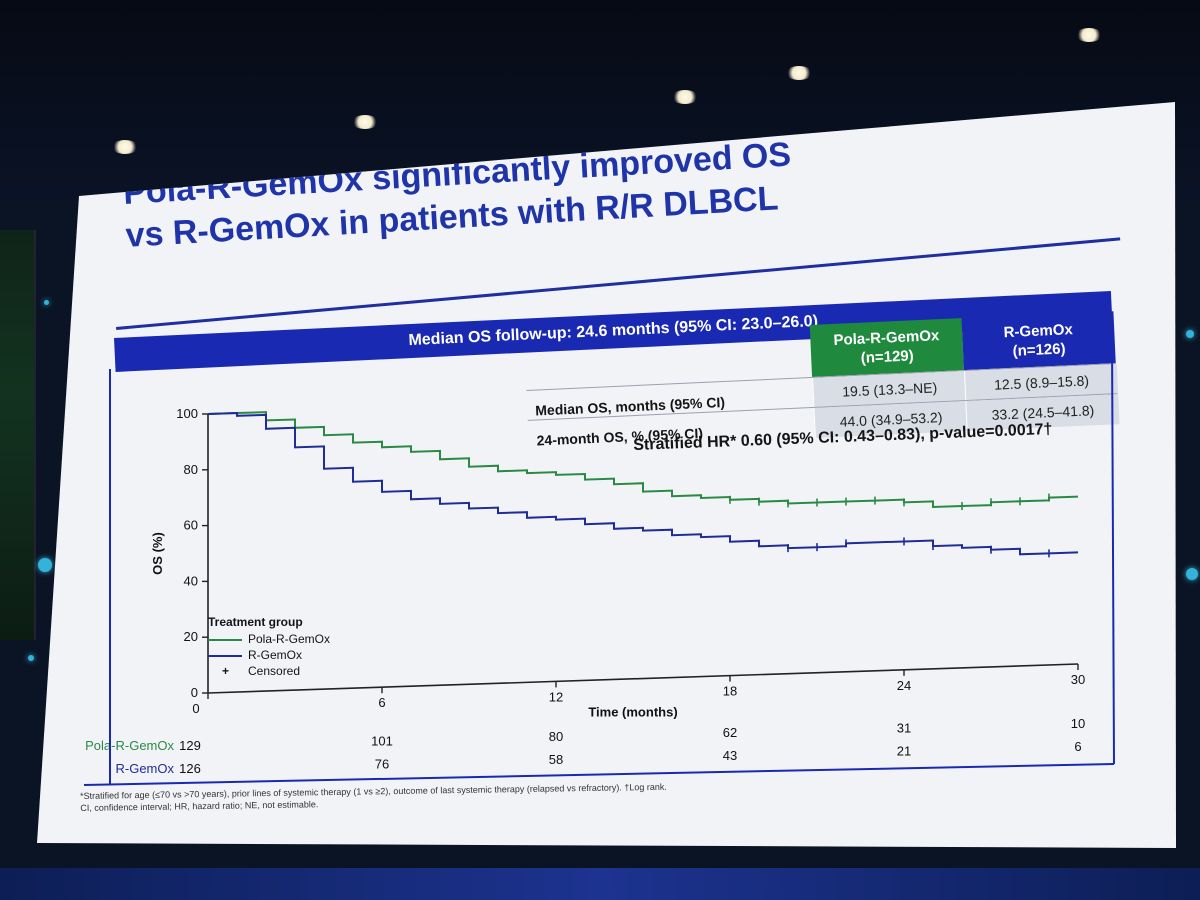 The height and width of the screenshot is (900, 1200). Describe the element at coordinates (255, 622) in the screenshot. I see `legend-title: Treatment group` at that location.